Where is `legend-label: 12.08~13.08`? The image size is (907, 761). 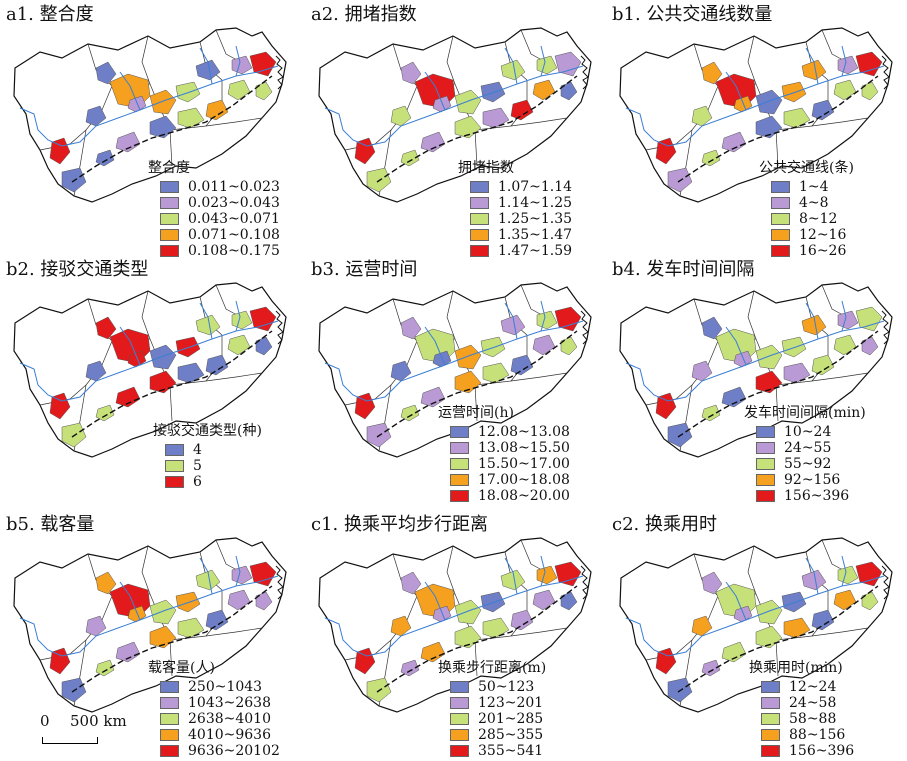
legend-label: 12.08~13.08 is located at coordinates (524, 431).